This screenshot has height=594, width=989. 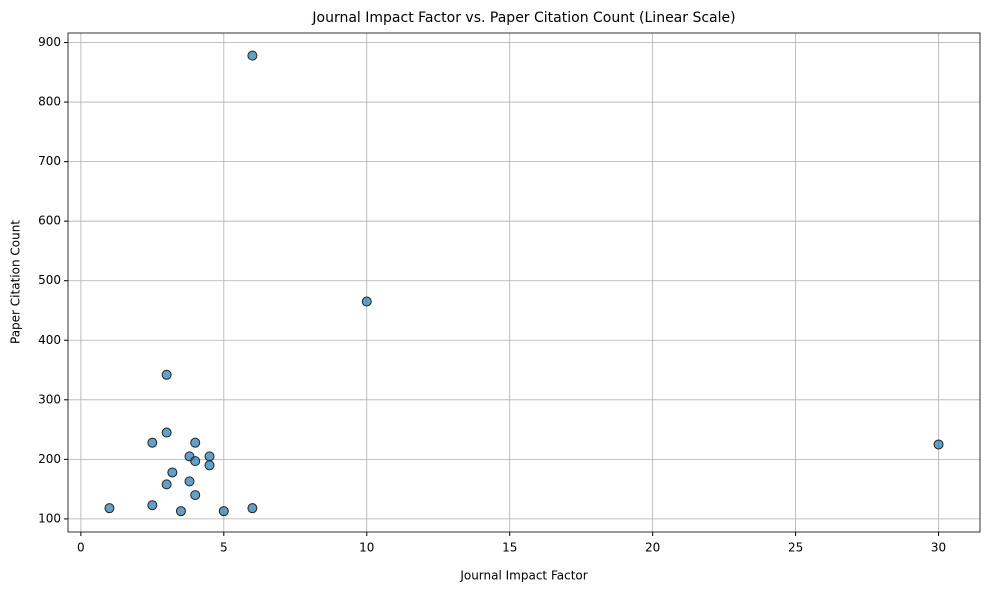 What do you see at coordinates (652, 548) in the screenshot?
I see `x-tick-label: 20` at bounding box center [652, 548].